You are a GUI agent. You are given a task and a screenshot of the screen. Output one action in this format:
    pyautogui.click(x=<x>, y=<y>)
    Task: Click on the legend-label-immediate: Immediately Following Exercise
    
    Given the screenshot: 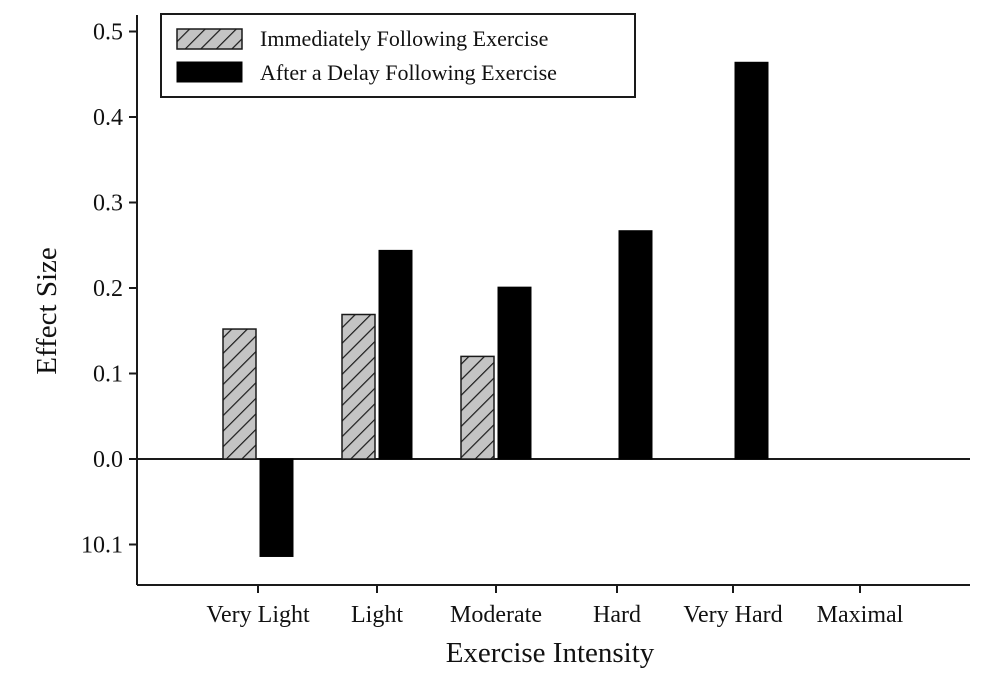 What is the action you would take?
    pyautogui.click(x=404, y=38)
    